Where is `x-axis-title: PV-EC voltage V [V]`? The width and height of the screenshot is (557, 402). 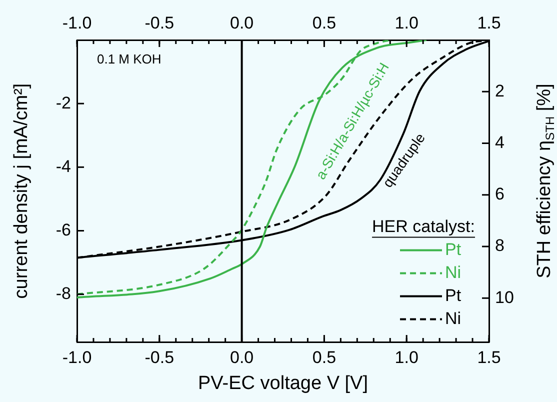 x-axis-title: PV-EC voltage V [V] is located at coordinates (283, 383).